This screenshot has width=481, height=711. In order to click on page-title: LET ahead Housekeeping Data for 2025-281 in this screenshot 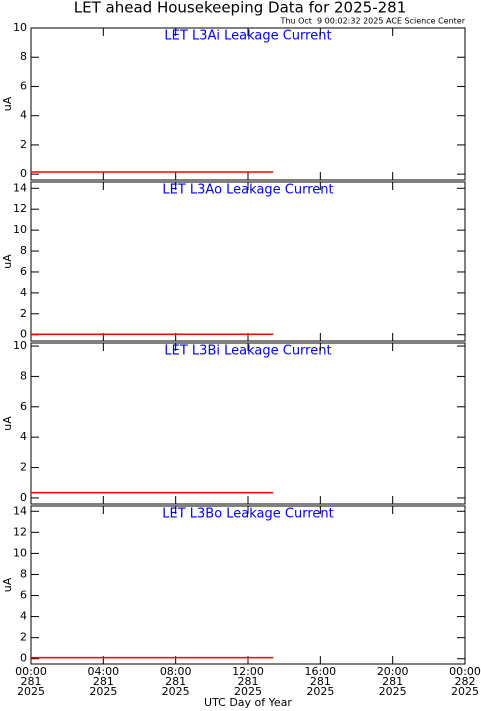, I will do `click(240, 8)`.